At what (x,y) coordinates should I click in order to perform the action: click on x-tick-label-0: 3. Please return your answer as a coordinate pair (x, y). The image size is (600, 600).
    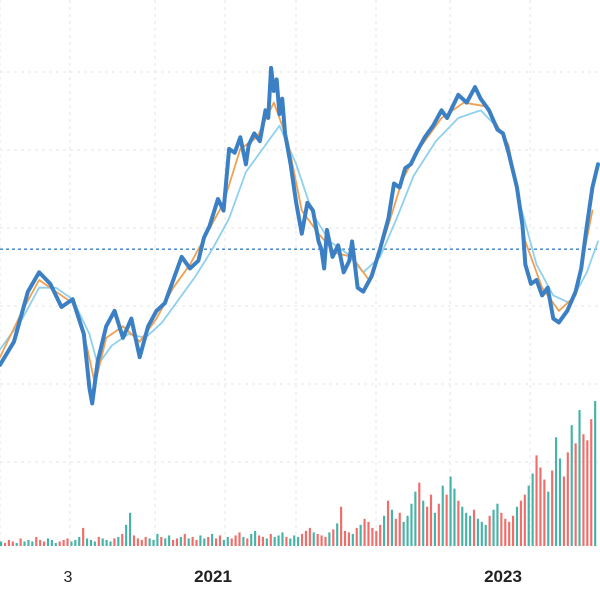
    Looking at the image, I should click on (68, 577).